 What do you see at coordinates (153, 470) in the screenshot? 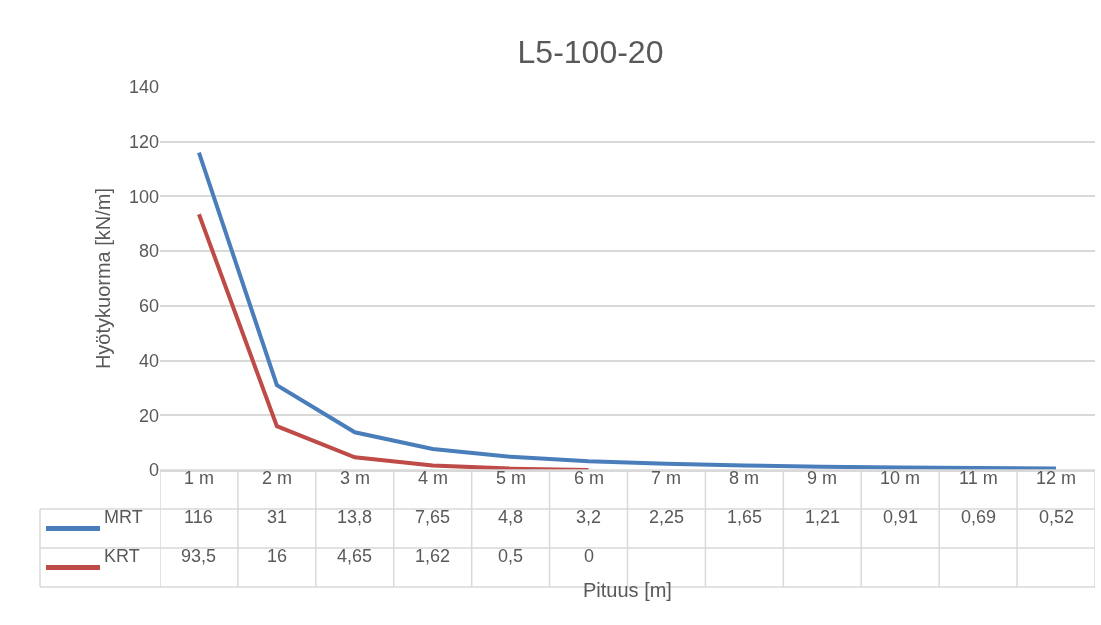
I see `y-tick-label: 0` at bounding box center [153, 470].